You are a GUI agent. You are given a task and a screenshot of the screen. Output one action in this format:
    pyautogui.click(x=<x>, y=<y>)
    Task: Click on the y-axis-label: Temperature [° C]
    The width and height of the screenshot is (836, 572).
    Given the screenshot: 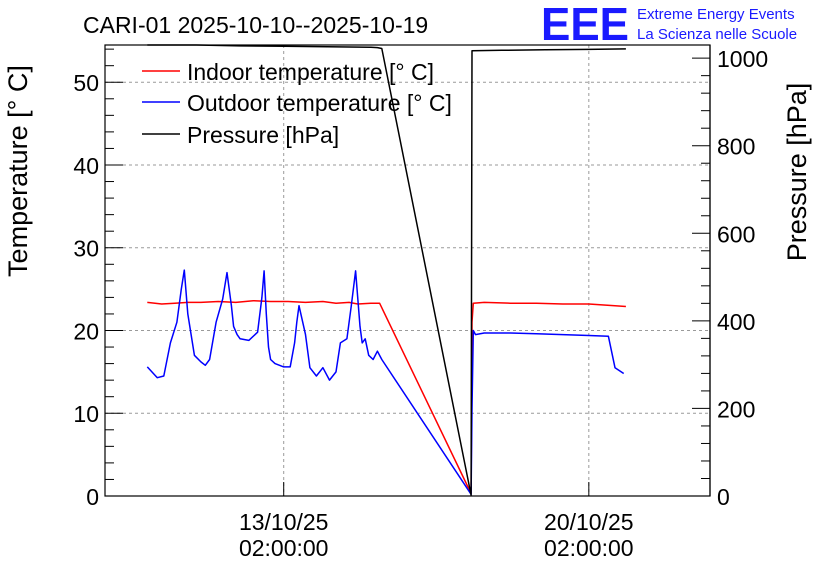 What is the action you would take?
    pyautogui.click(x=18, y=171)
    